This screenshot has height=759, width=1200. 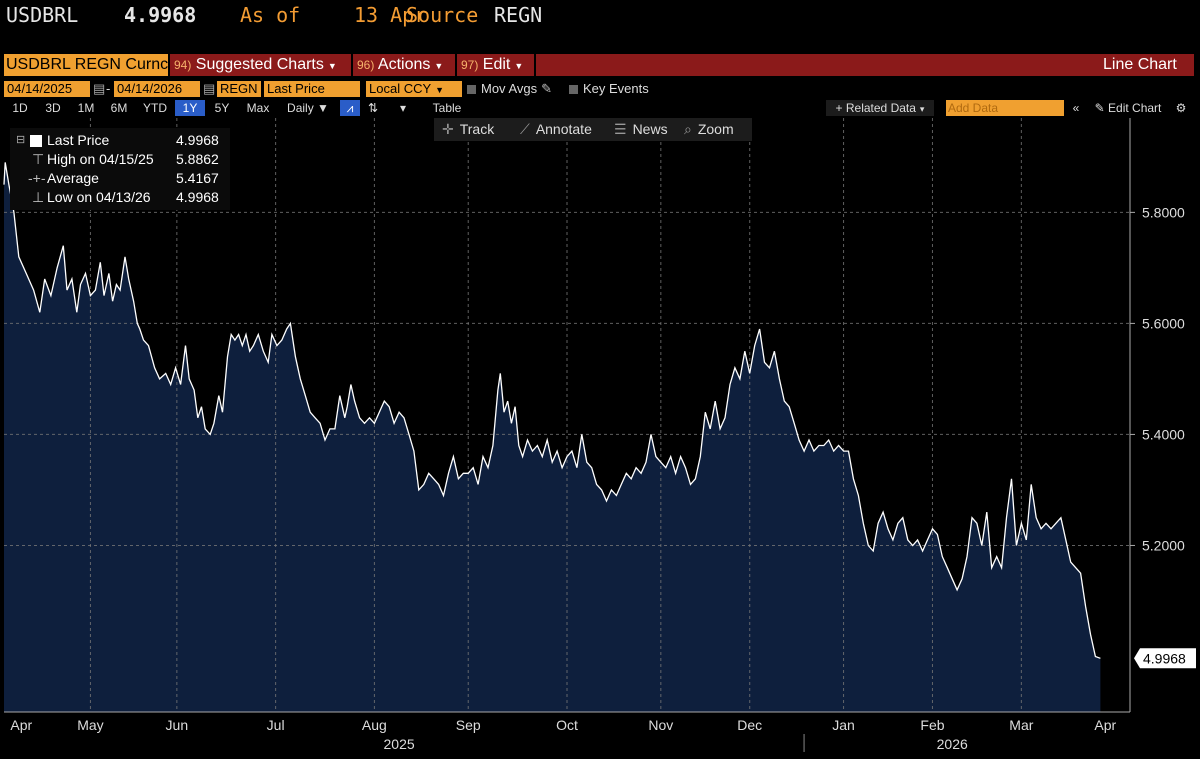 I want to click on legend-last-label: Last Price, so click(x=78, y=140).